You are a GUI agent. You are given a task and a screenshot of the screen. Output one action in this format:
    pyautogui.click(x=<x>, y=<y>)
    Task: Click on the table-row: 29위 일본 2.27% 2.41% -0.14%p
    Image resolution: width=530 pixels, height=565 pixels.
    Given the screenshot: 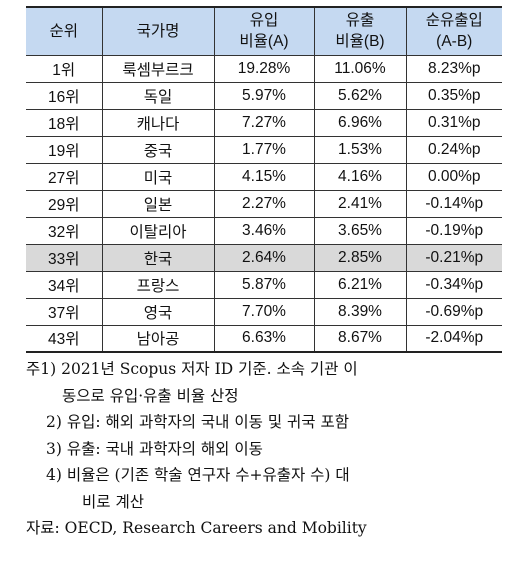 What is the action you would take?
    pyautogui.click(x=264, y=203)
    